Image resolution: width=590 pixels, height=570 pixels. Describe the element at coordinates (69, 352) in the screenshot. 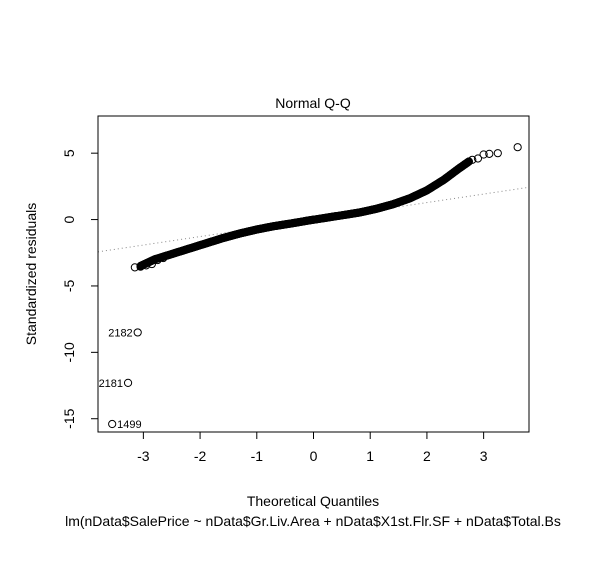

I see `y-tick-label: -10` at that location.